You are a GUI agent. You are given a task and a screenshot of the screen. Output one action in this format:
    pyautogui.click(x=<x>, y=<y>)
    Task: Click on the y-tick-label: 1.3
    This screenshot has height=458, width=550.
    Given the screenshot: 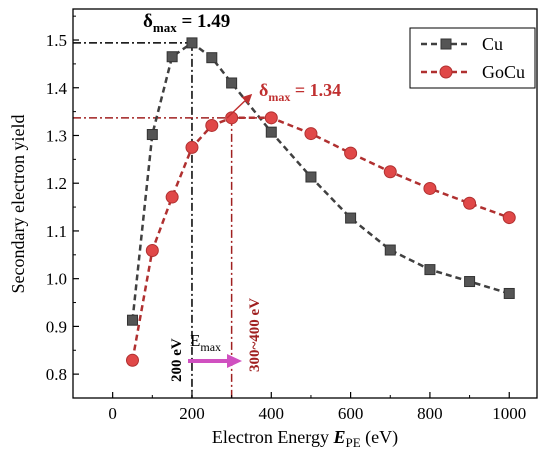 What is the action you would take?
    pyautogui.click(x=56, y=135)
    